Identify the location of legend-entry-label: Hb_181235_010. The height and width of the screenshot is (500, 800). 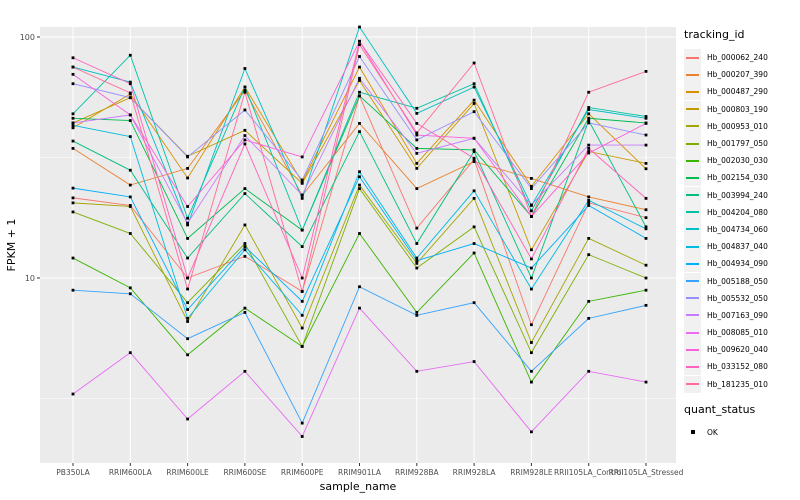
(737, 384).